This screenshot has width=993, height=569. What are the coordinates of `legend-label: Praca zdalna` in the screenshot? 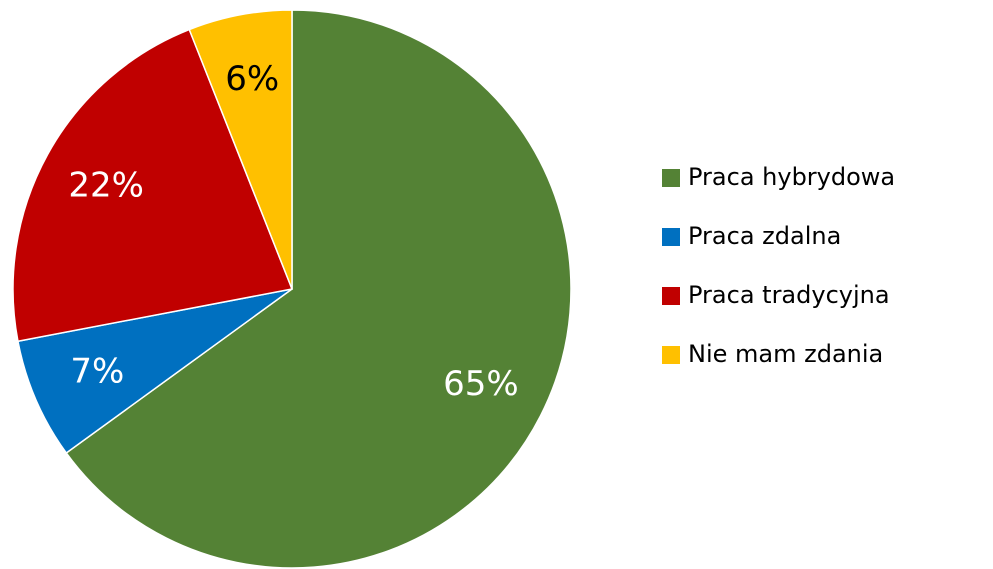 It's located at (764, 236).